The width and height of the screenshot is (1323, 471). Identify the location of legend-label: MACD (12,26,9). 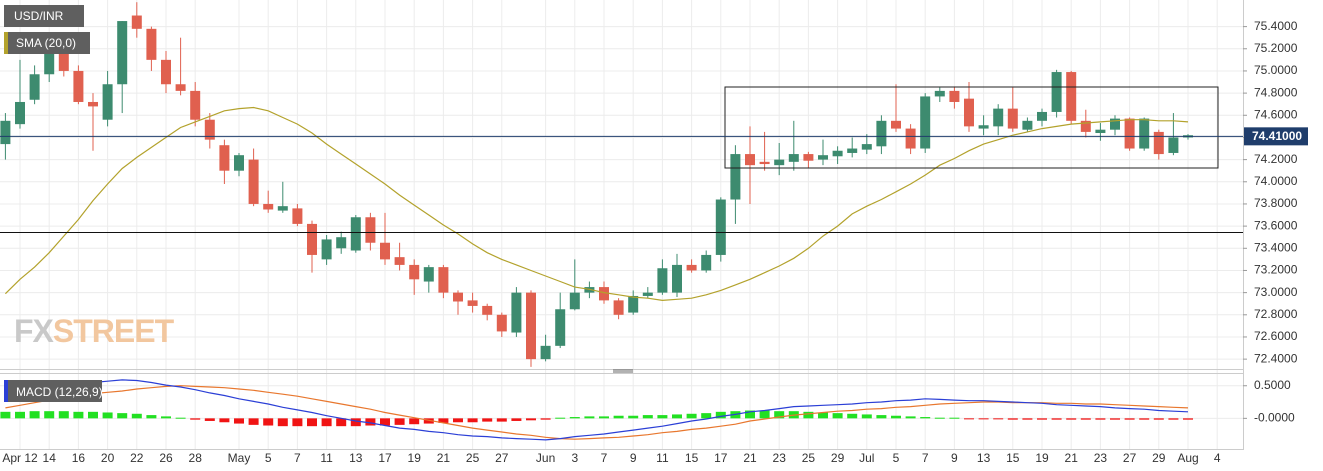
(59, 392).